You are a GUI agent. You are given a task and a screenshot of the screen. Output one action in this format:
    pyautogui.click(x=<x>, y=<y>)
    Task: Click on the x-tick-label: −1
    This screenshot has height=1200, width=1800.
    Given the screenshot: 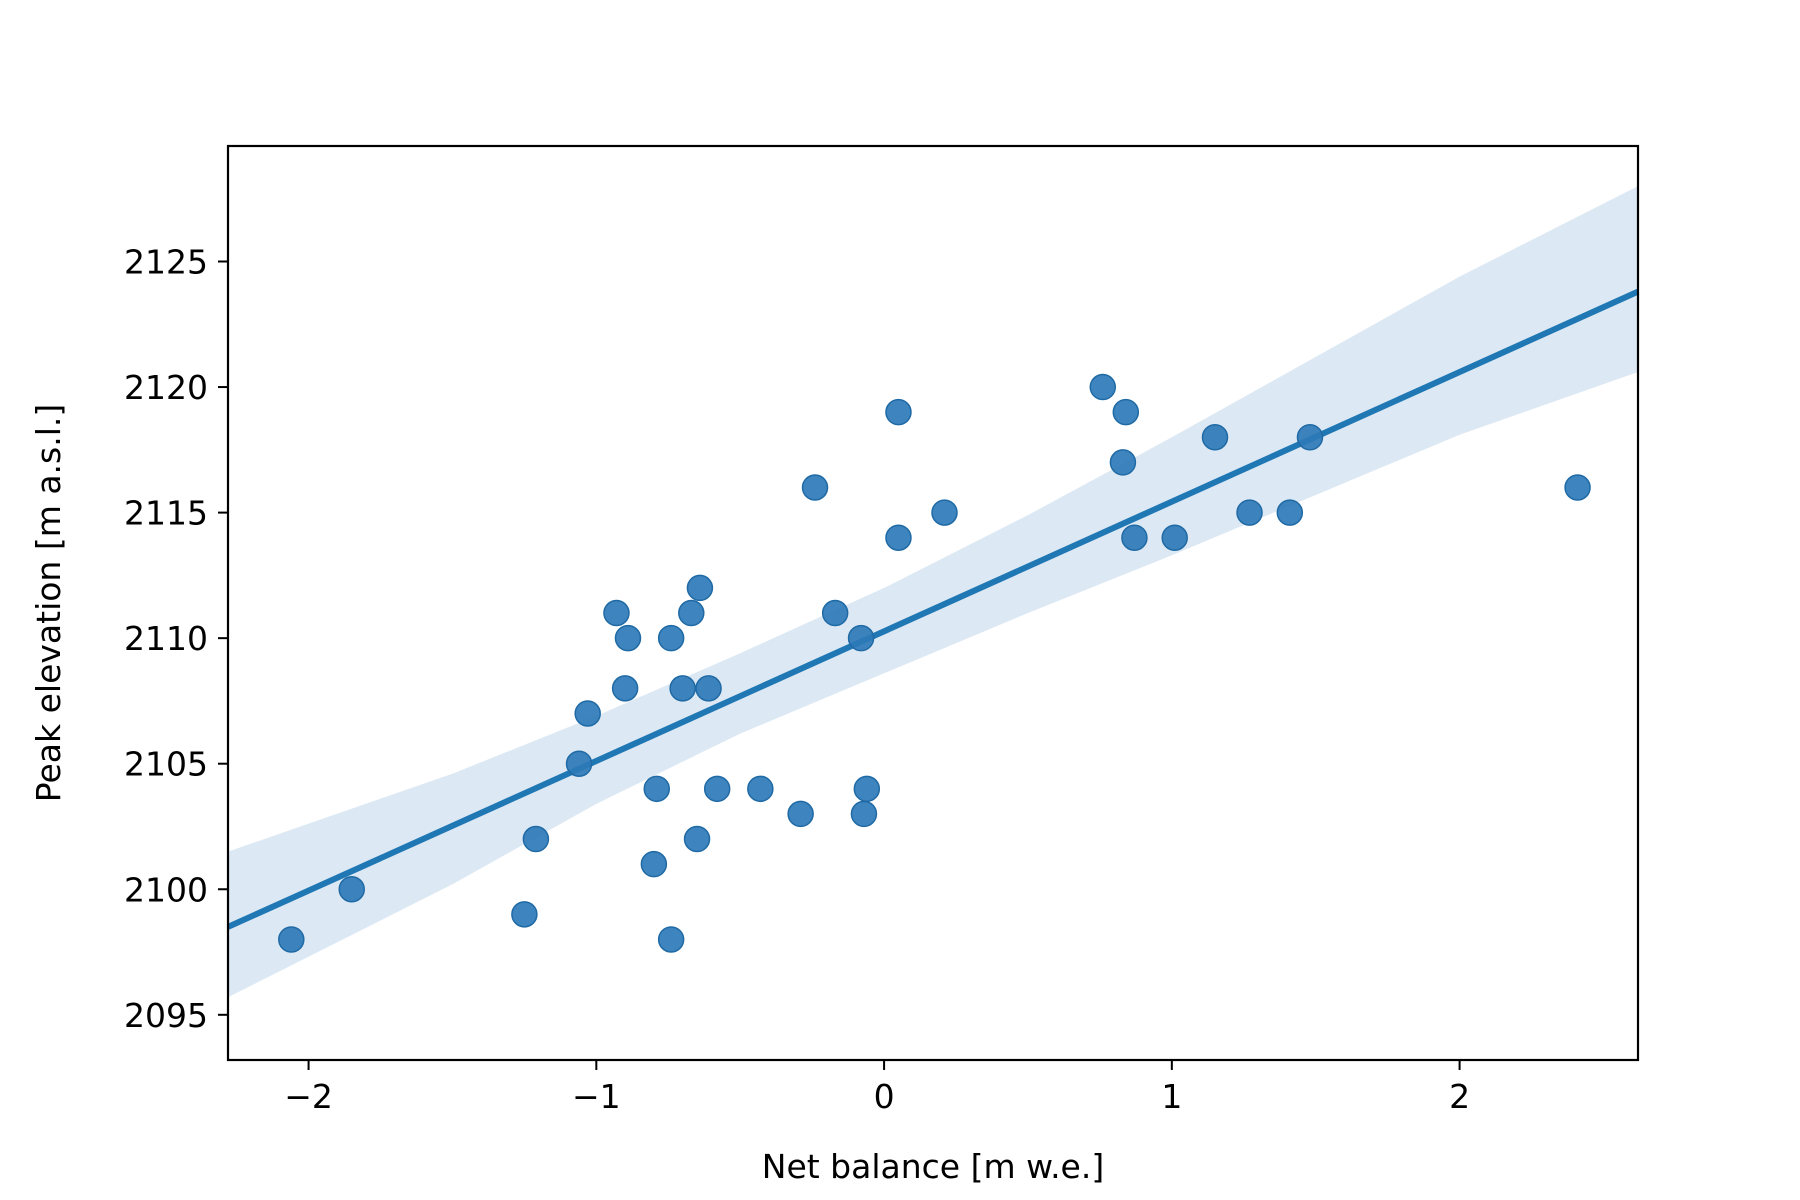 What is the action you would take?
    pyautogui.click(x=596, y=1096)
    